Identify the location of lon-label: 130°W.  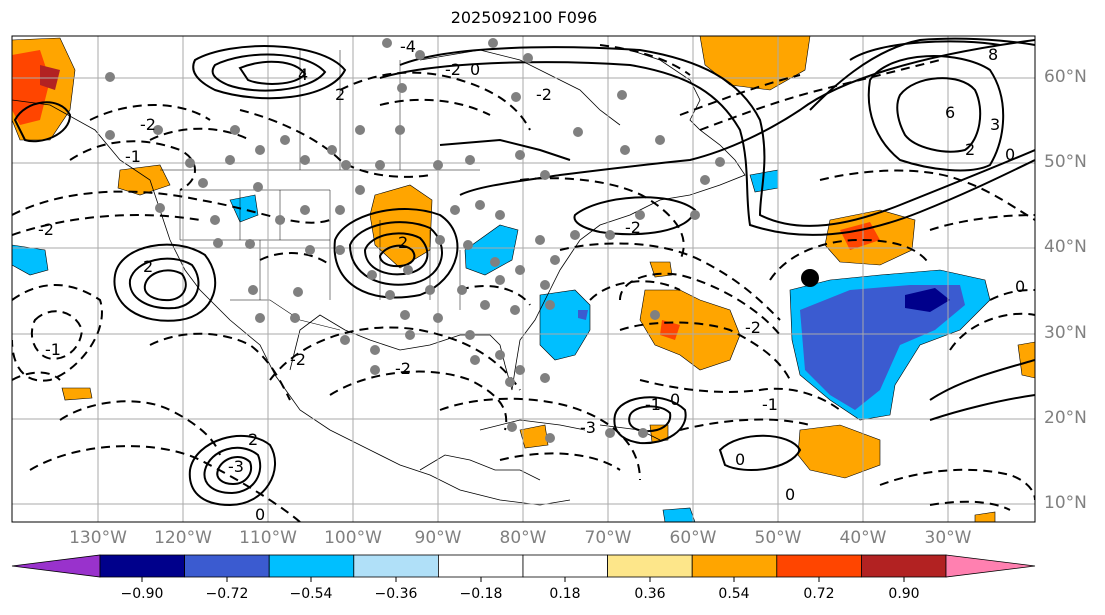
(98, 538).